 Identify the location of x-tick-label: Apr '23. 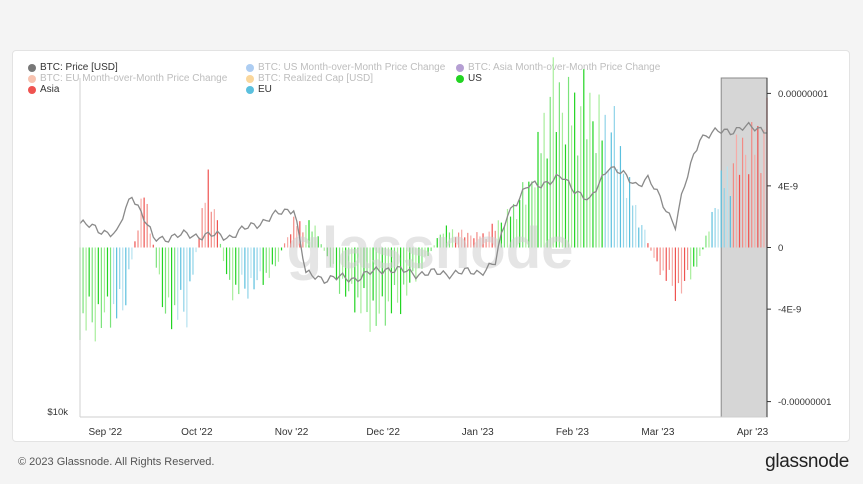
(753, 432).